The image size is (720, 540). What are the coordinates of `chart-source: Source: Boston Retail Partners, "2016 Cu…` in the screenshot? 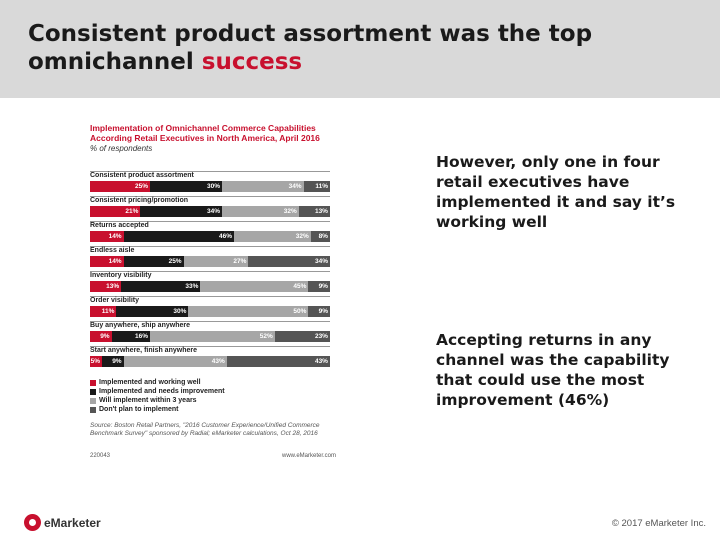 It's located at (205, 429).